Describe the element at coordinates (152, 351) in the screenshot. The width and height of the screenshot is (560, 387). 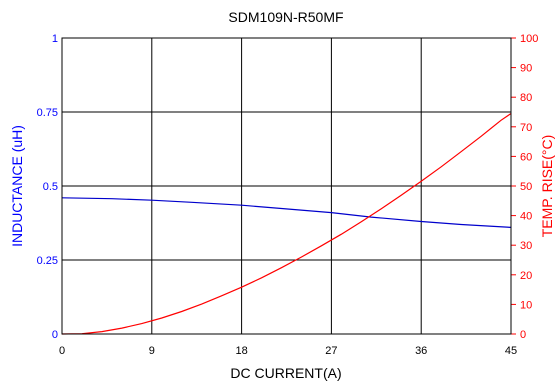
I see `x-tick-label: 9` at that location.